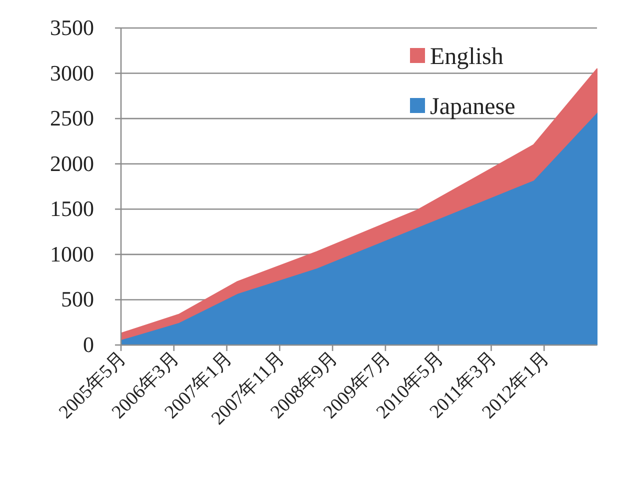 This screenshot has height=497, width=635. What do you see at coordinates (72, 118) in the screenshot?
I see `y-tick-label: 2500` at bounding box center [72, 118].